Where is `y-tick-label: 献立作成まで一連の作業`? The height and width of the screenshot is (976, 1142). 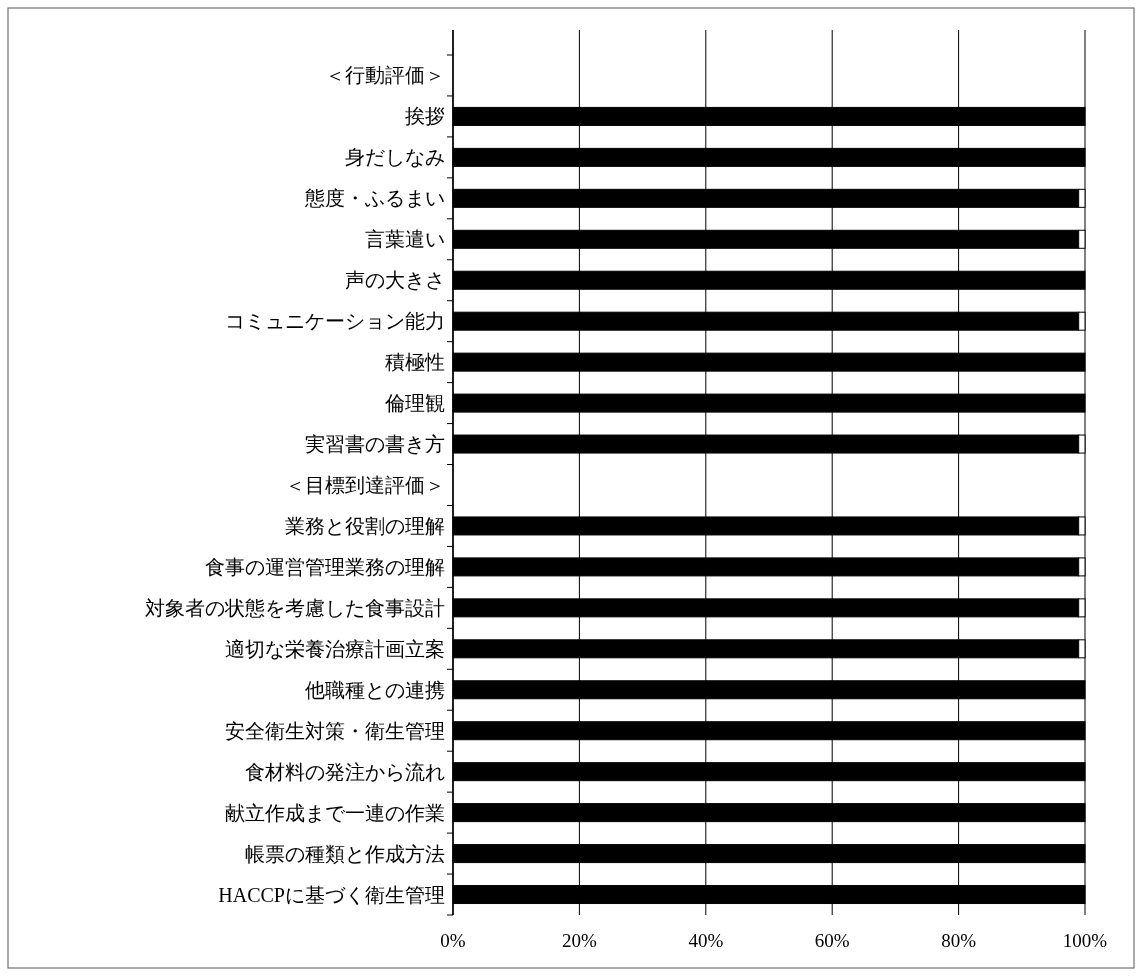
y-tick-label: 献立作成まで一連の作業 is located at coordinates (335, 812).